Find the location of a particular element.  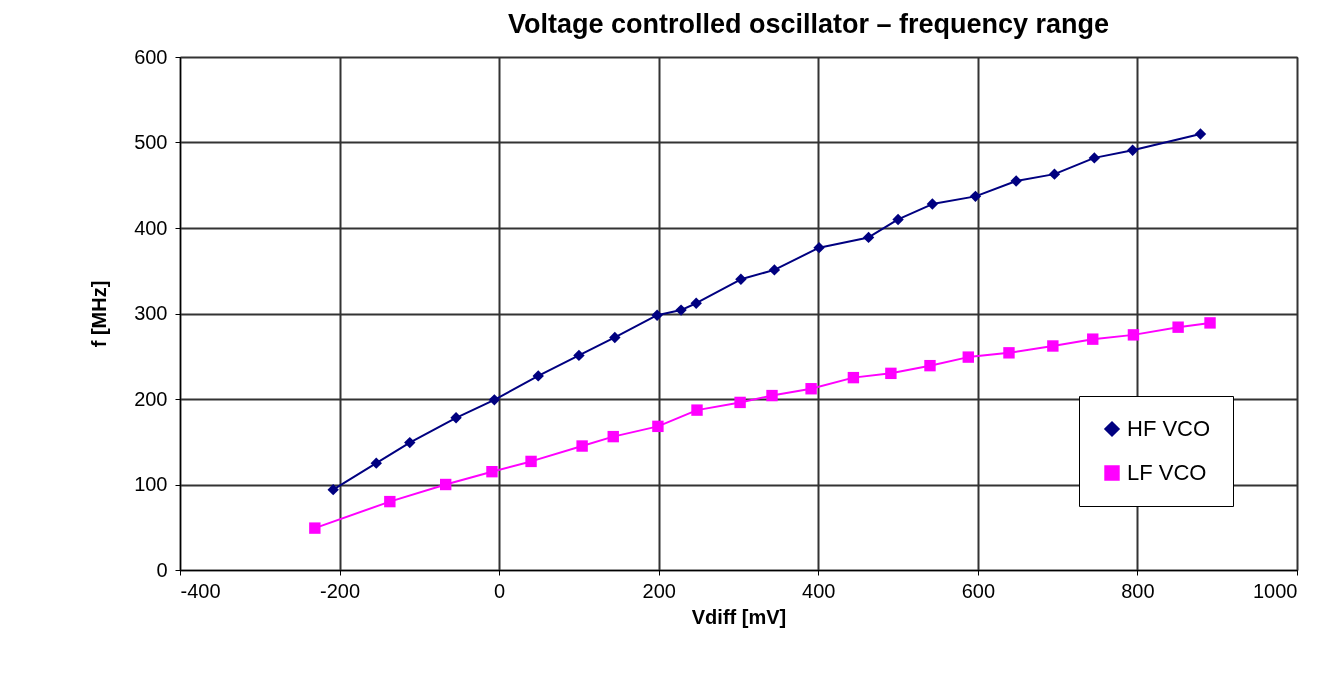

y-axis-title: f [MHz] is located at coordinates (99, 314).